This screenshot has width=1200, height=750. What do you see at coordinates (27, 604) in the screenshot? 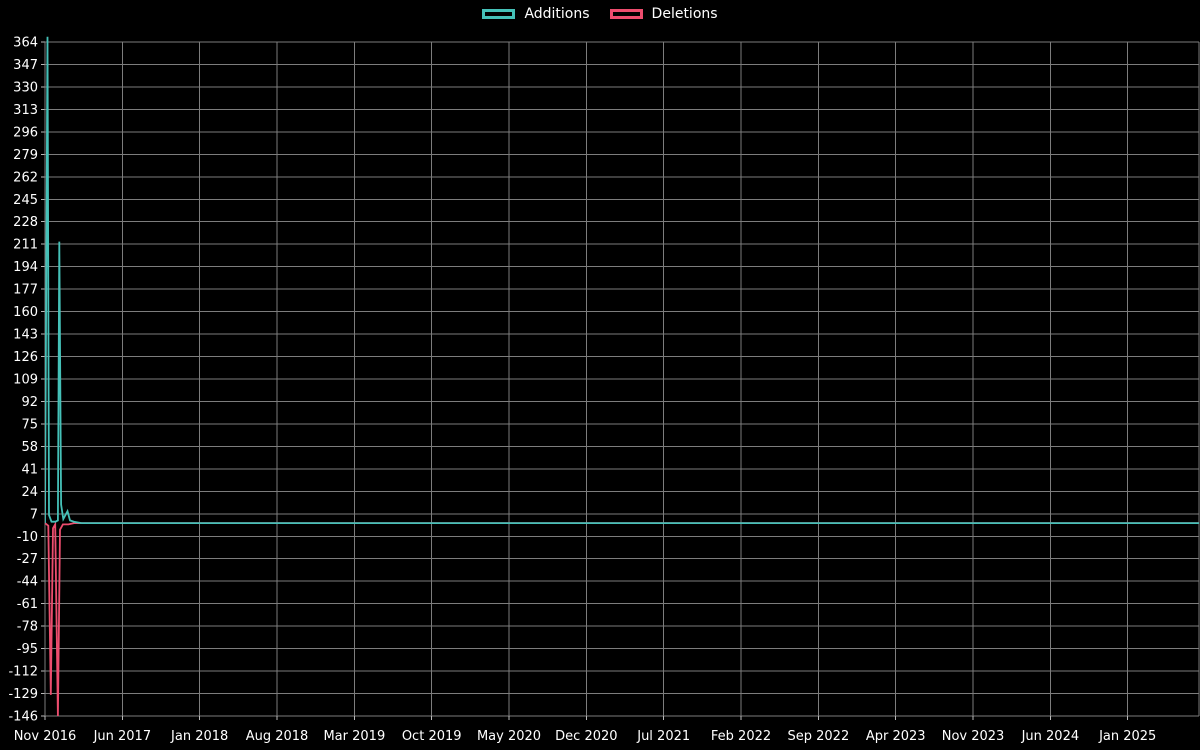
I see `y-tick-label: -61` at bounding box center [27, 604].